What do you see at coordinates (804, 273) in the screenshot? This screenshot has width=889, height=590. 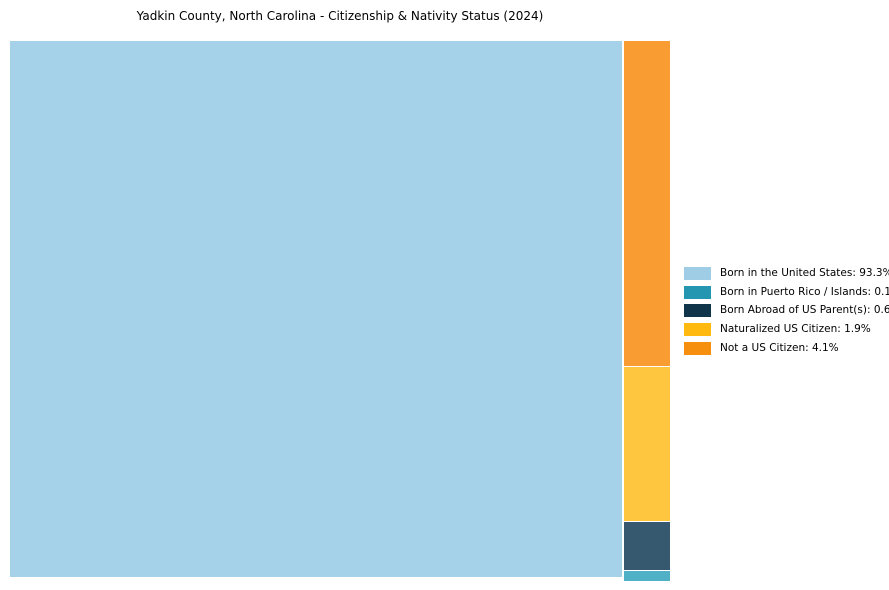 I see `legend-label: Born in the United States: 93.3%` at bounding box center [804, 273].